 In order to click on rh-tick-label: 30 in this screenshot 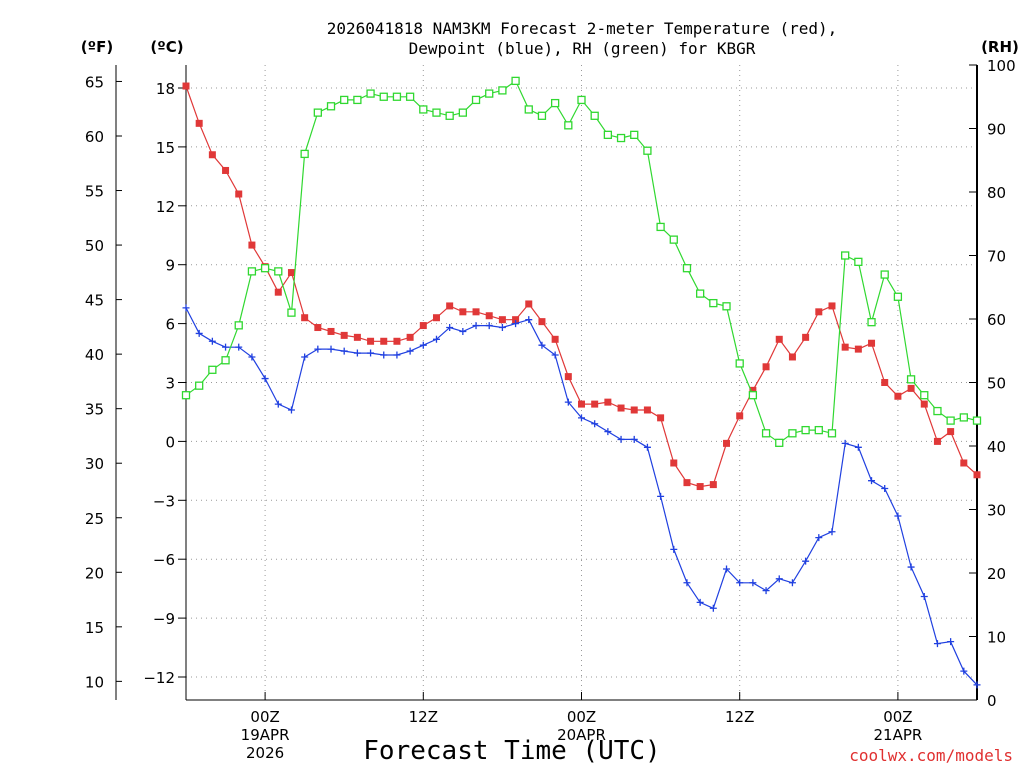, I will do `click(996, 511)`.